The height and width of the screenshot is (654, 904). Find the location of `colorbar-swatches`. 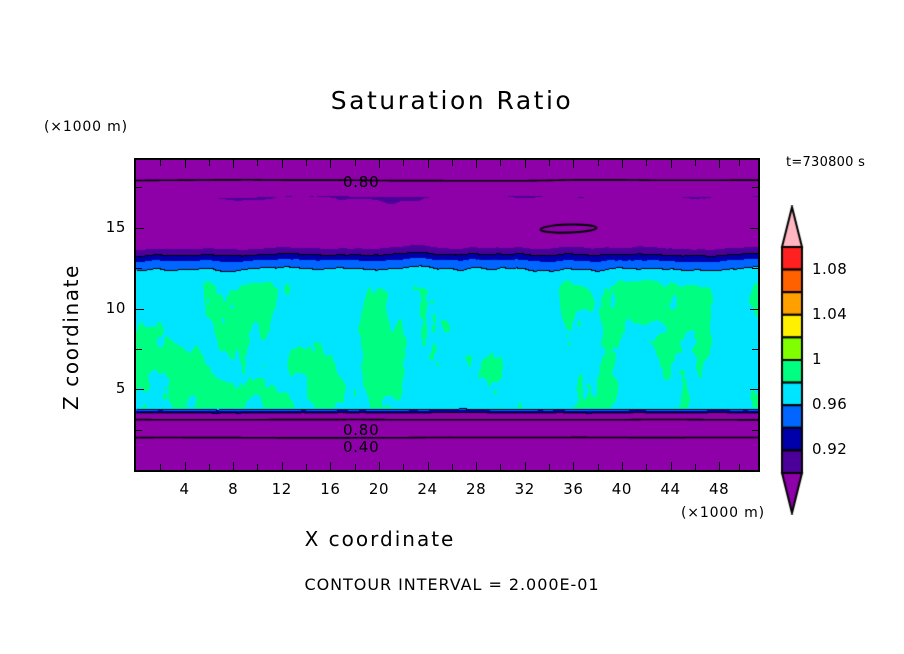

colorbar-swatches is located at coordinates (792, 360).